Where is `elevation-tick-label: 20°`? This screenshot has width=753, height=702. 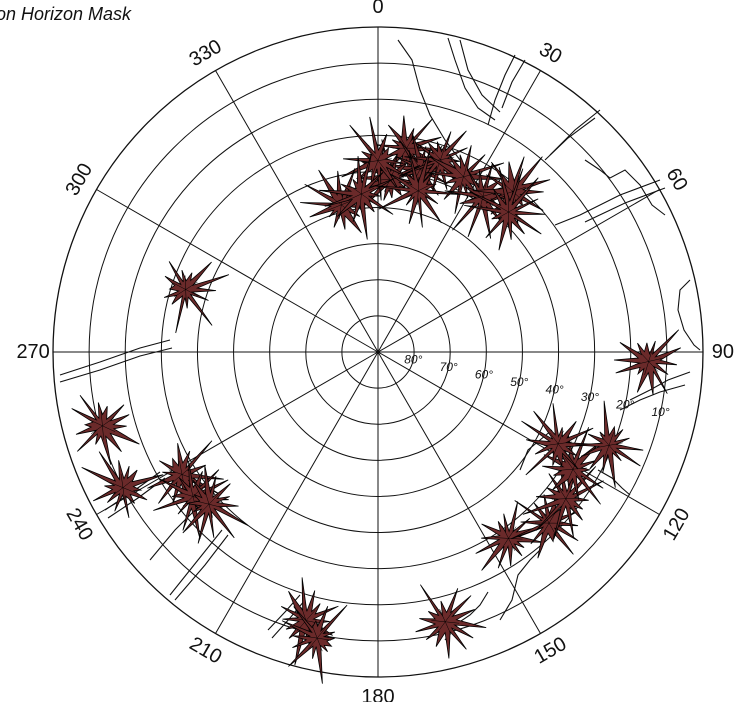
elevation-tick-label: 20° is located at coordinates (624, 405).